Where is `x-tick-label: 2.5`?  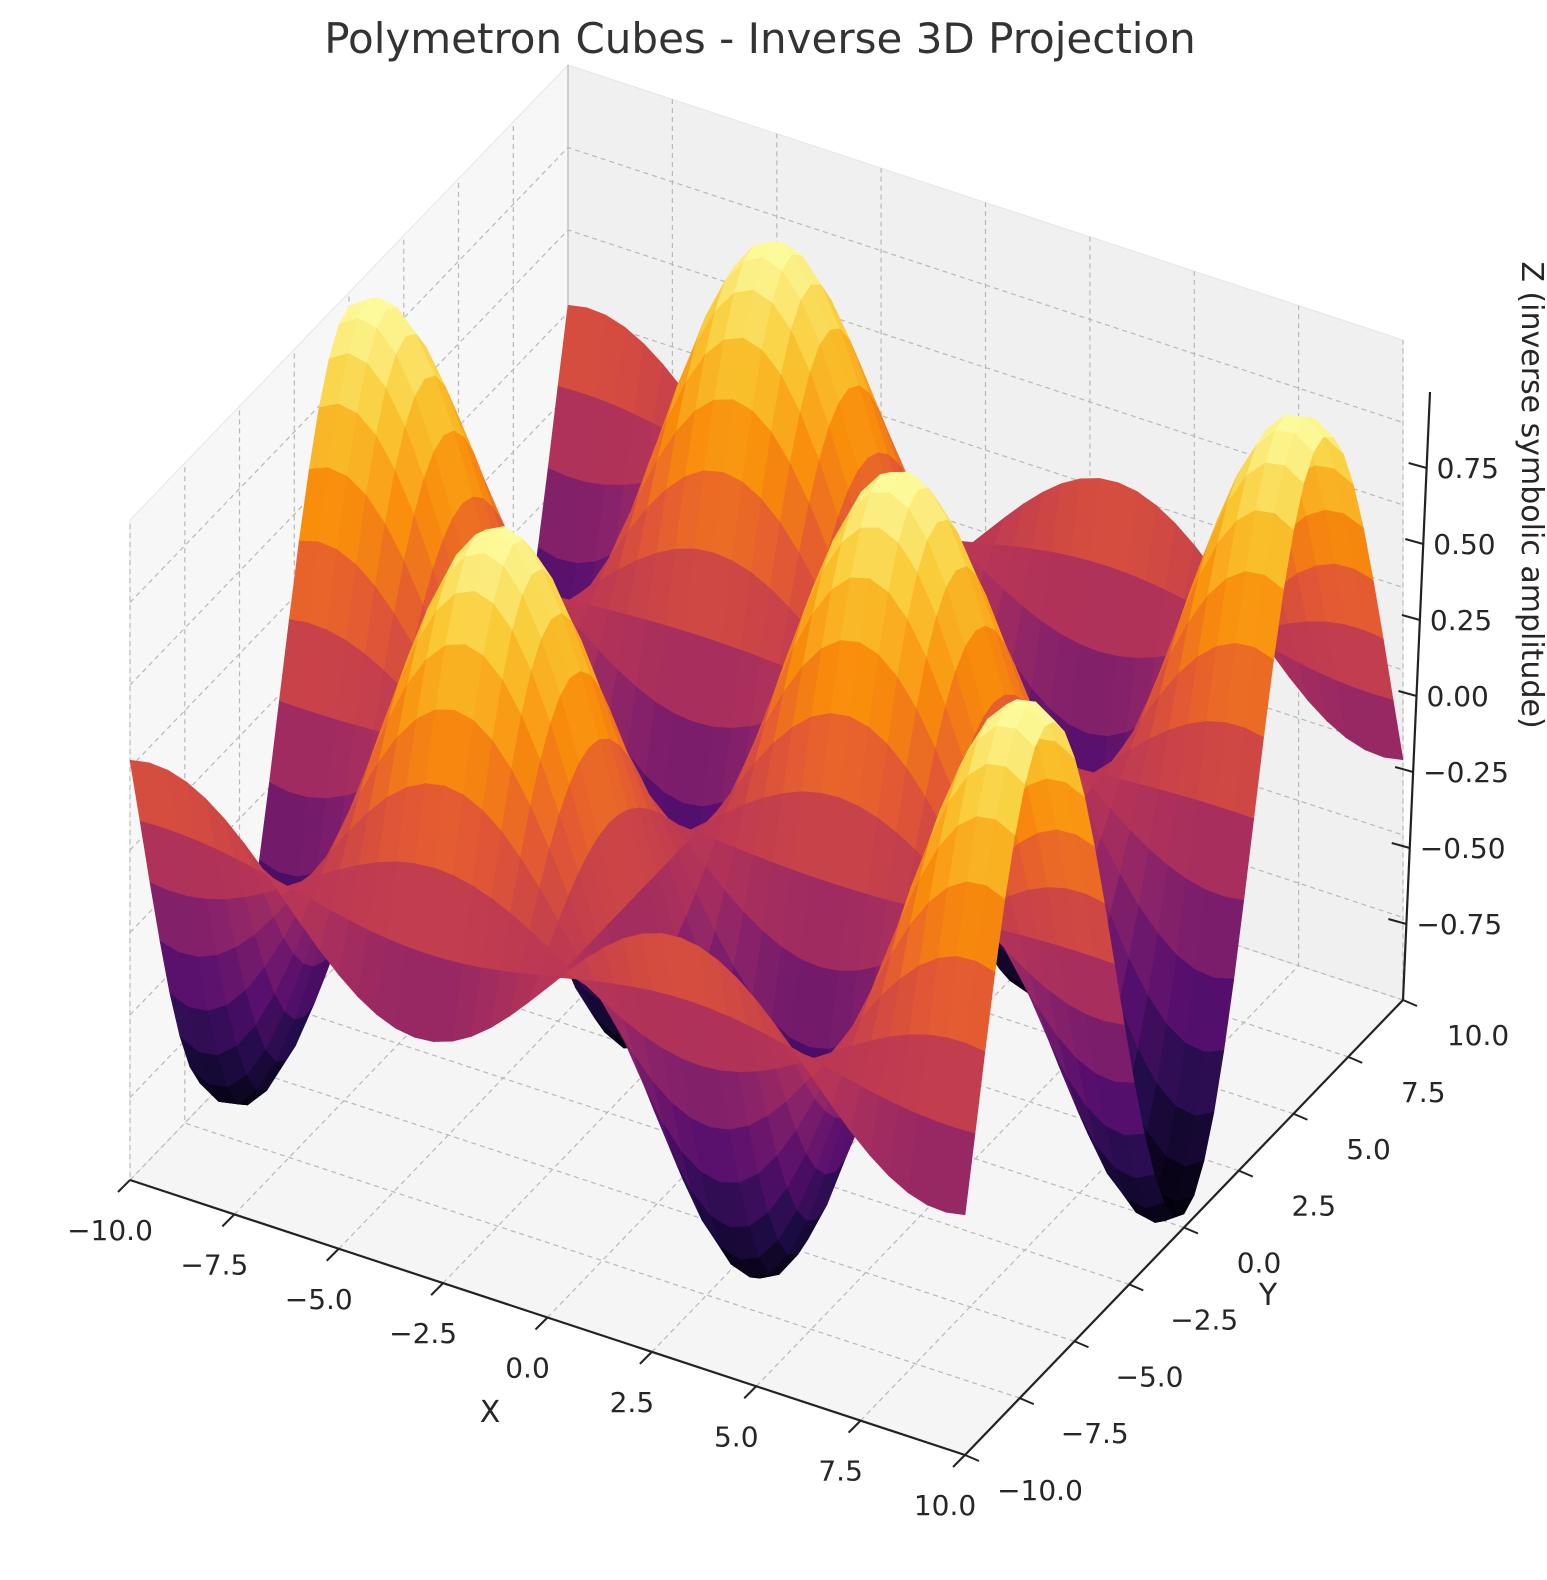 x-tick-label: 2.5 is located at coordinates (632, 1402).